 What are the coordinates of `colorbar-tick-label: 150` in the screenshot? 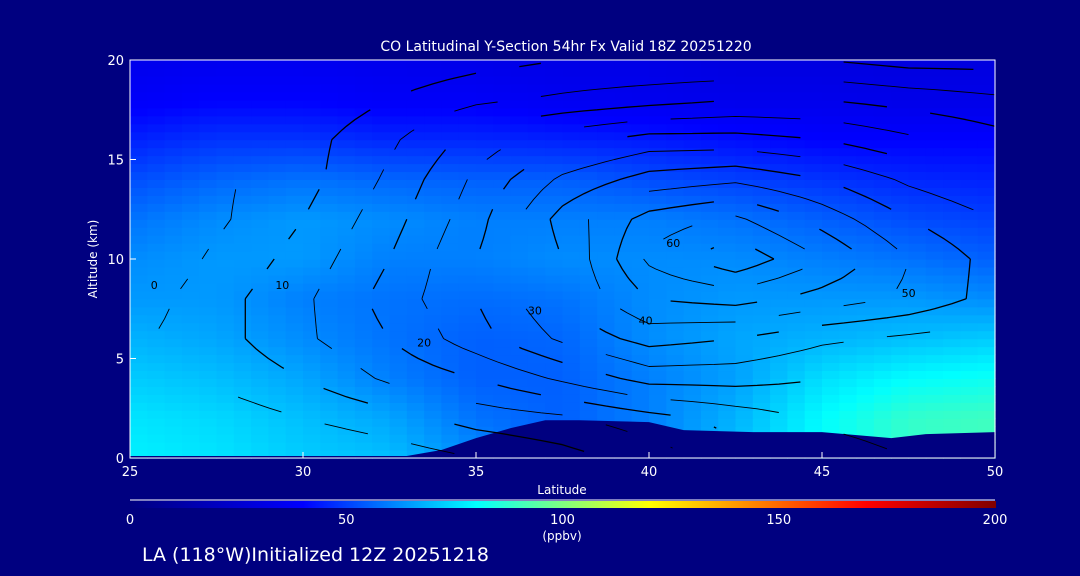 It's located at (778, 520).